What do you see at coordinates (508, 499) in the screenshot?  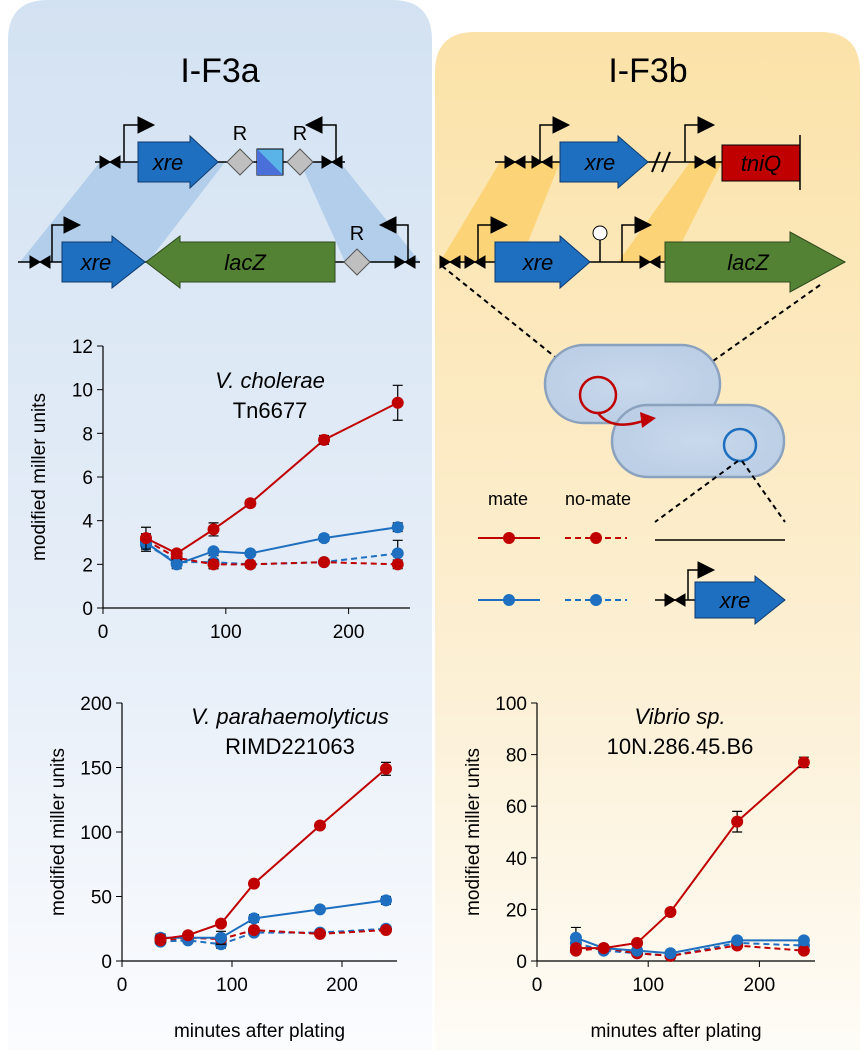 I see `legend-label: mate` at bounding box center [508, 499].